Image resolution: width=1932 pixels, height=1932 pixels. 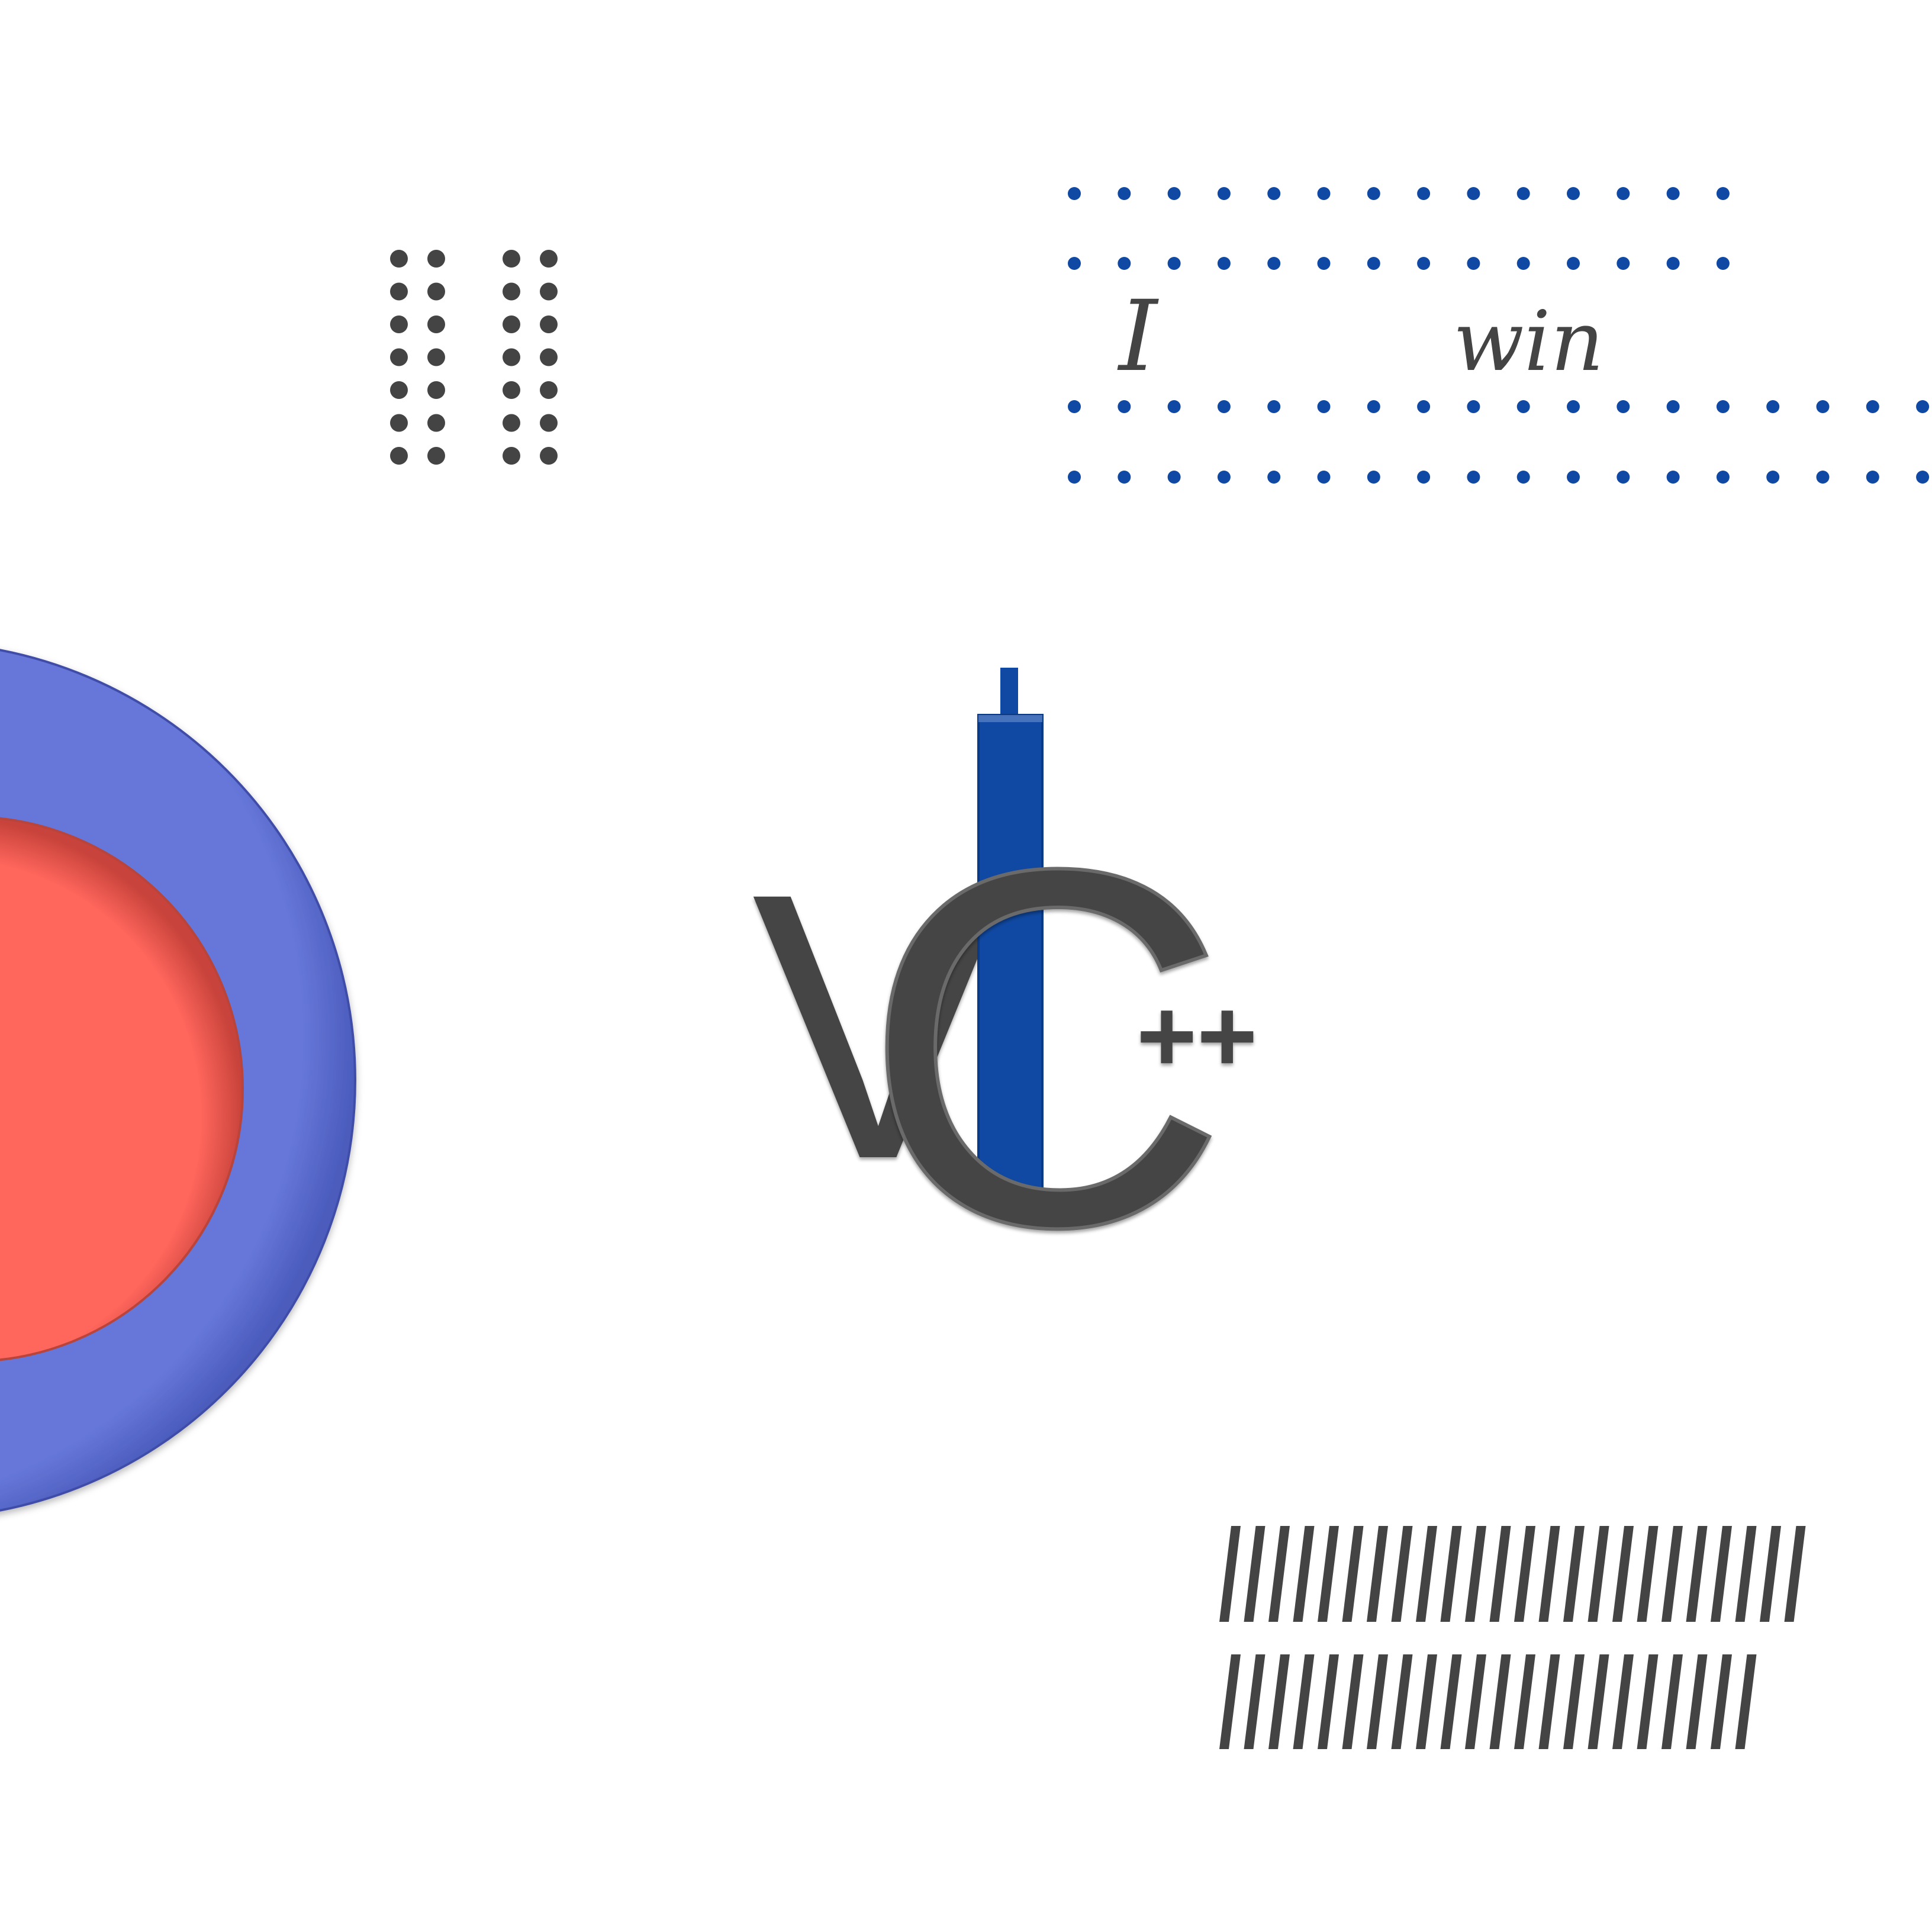 What do you see at coordinates (879, 1026) in the screenshot?
I see `logo-letter-v: V` at bounding box center [879, 1026].